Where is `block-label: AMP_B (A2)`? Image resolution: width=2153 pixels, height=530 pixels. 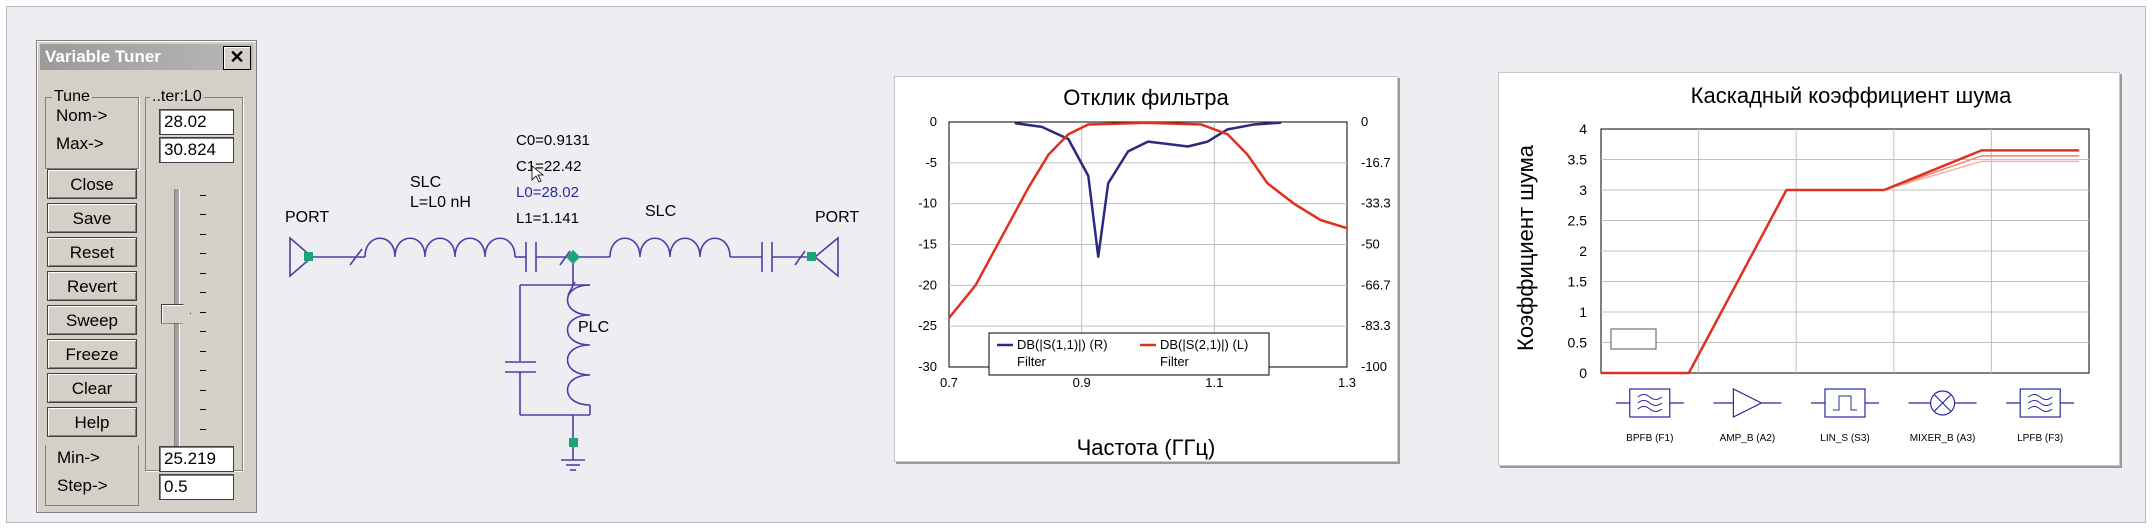 block-label: AMP_B (A2) is located at coordinates (1748, 438).